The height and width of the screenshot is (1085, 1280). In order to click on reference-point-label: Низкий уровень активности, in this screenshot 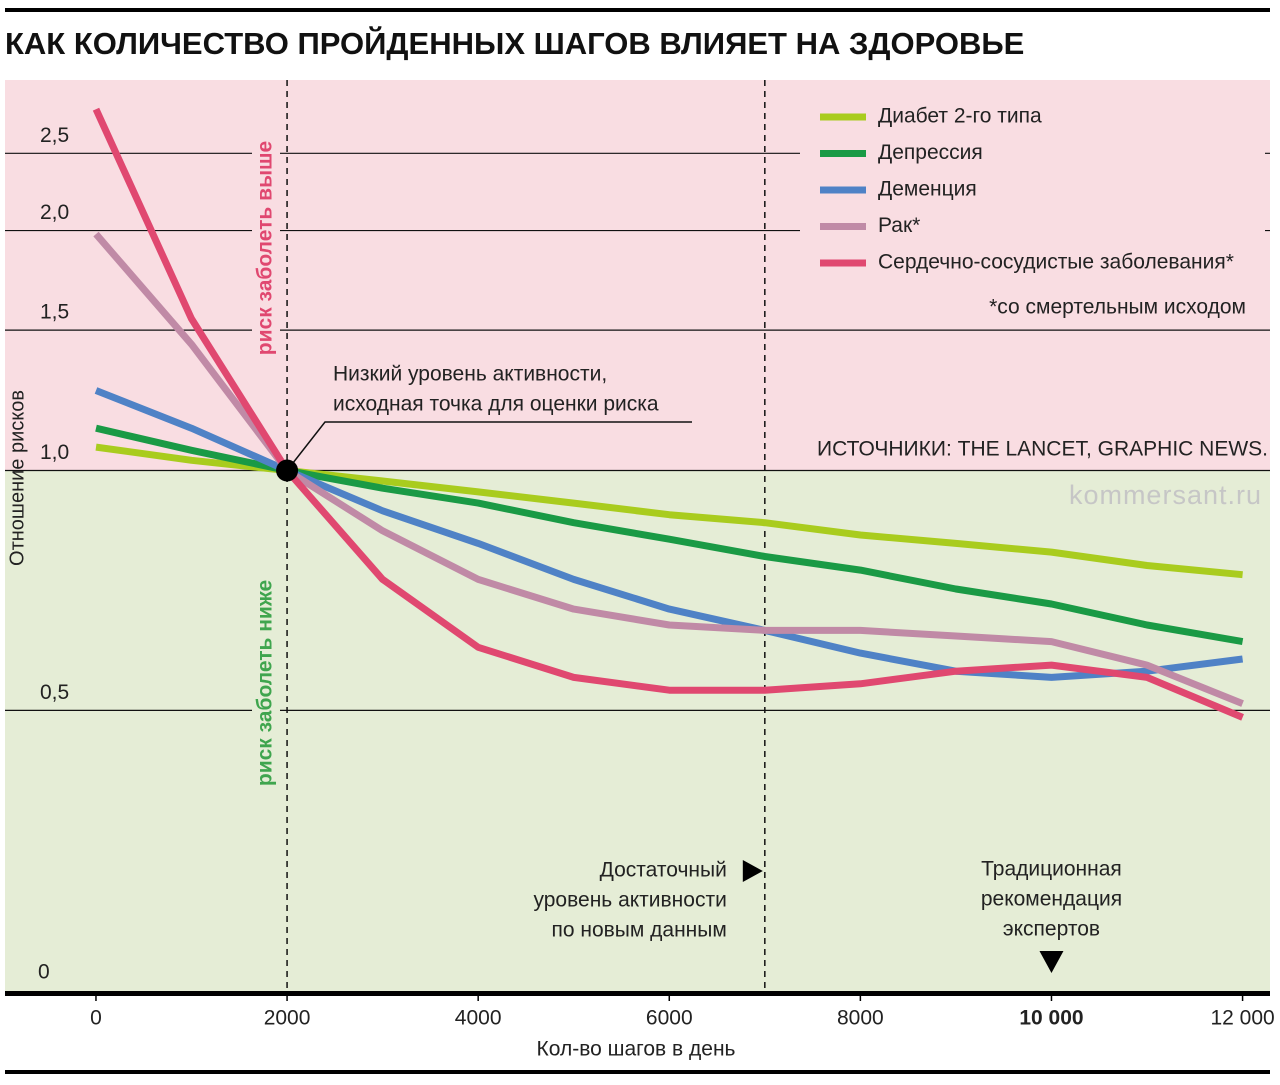, I will do `click(470, 374)`.